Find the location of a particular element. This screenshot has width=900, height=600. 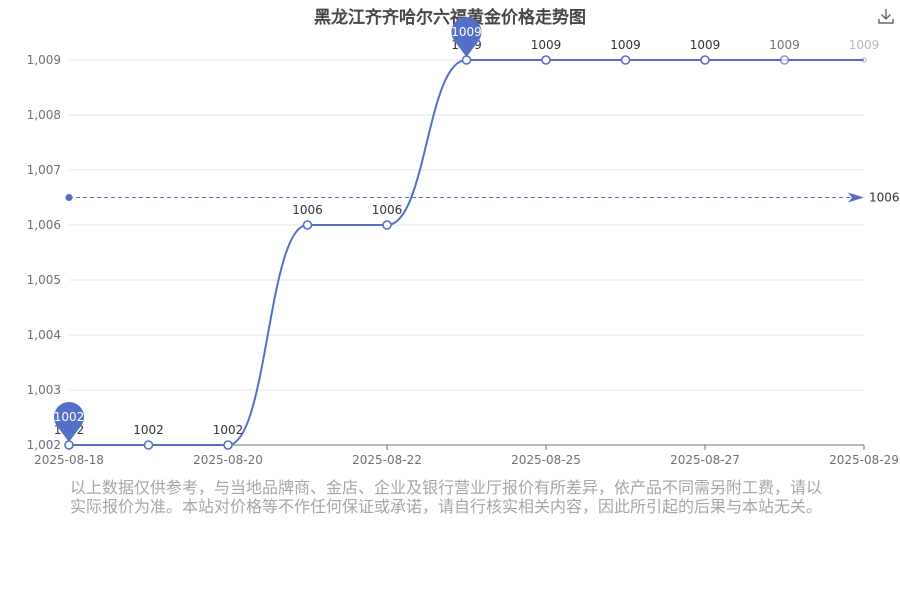

average-line-start is located at coordinates (69, 197).